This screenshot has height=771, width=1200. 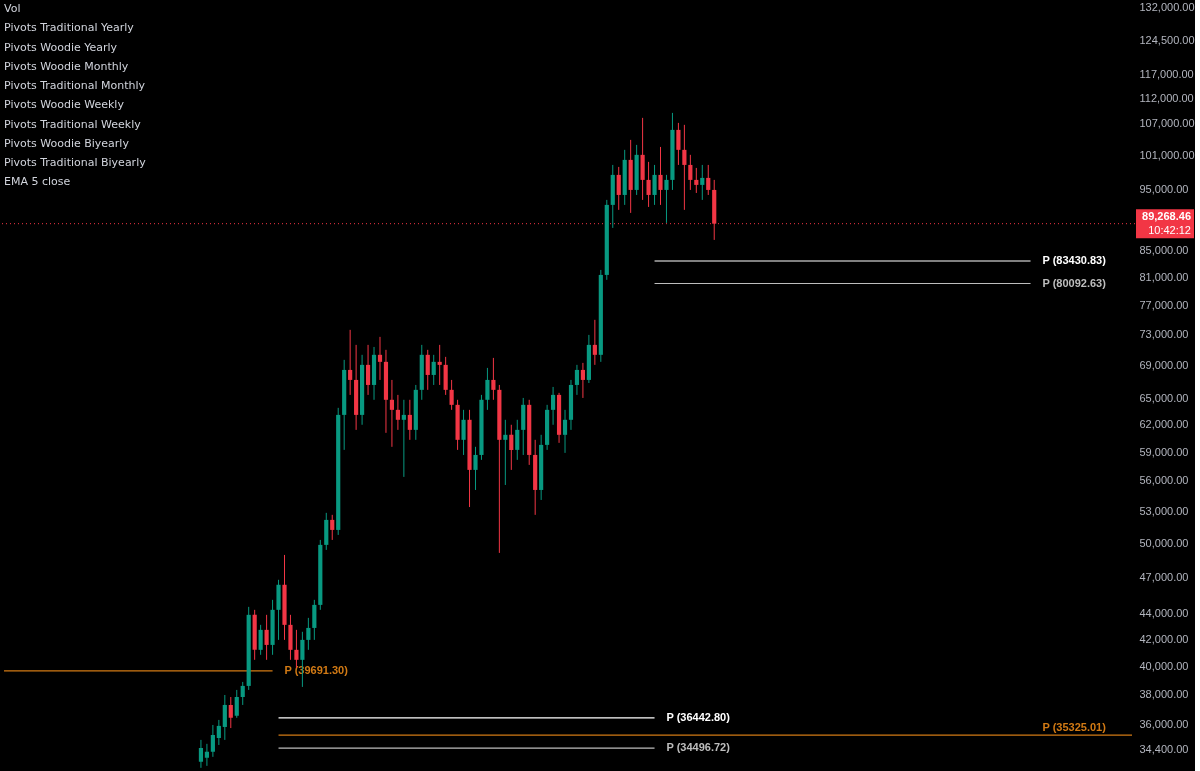 I want to click on y-tick-label: 124,500.00, so click(x=1167, y=39).